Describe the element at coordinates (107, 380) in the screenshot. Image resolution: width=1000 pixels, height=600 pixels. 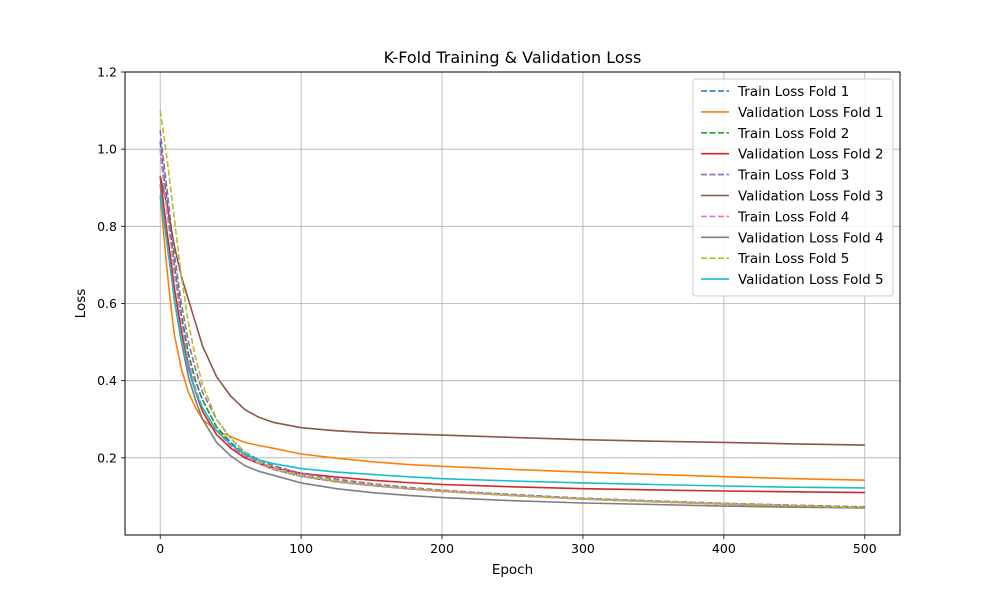
I see `y-tick-label: 0.4` at that location.